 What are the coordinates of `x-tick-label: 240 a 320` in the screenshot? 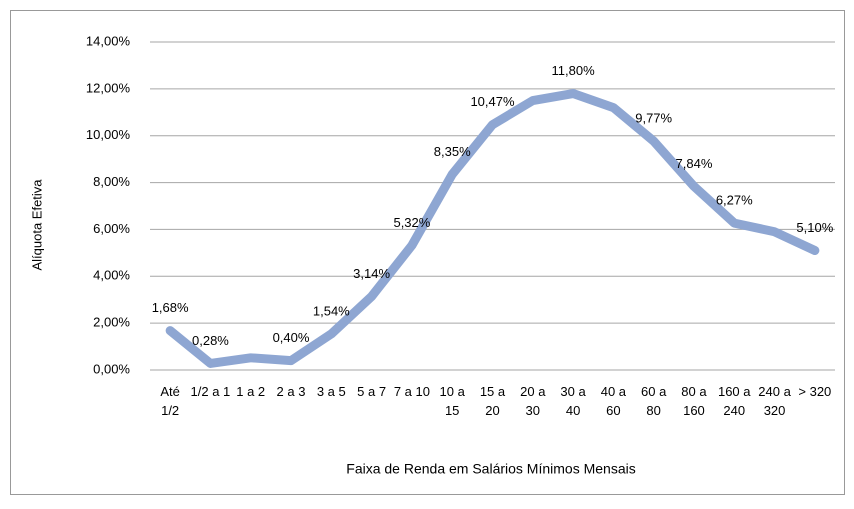 It's located at (774, 401).